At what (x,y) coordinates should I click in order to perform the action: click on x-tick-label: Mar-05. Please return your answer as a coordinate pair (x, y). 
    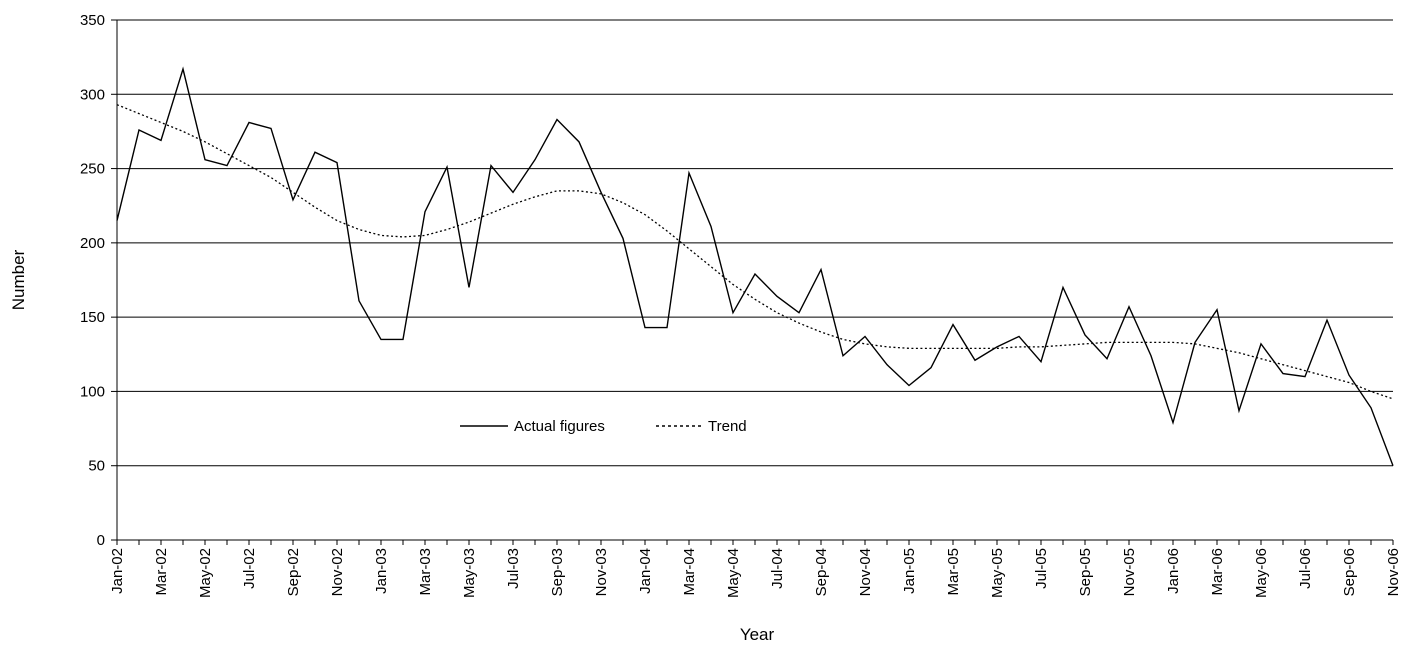
    Looking at the image, I should click on (953, 572).